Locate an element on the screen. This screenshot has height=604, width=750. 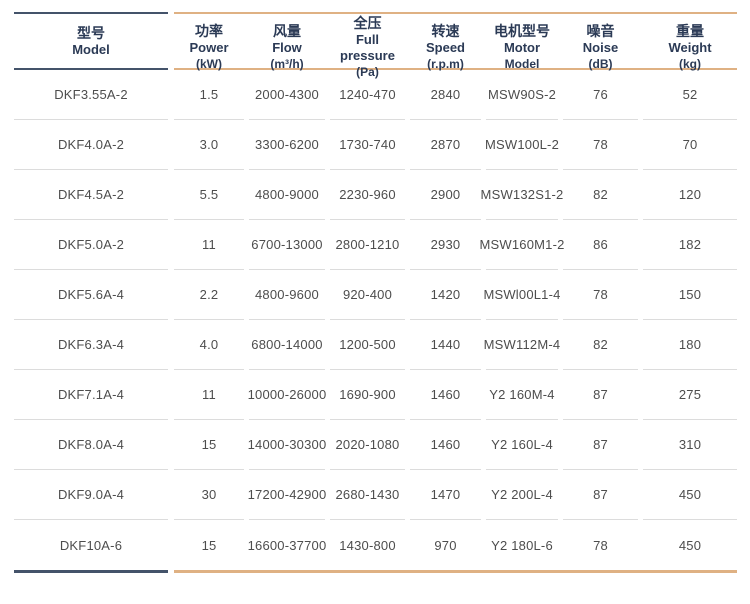
column-header: 电机型号 Motor Model is located at coordinates (522, 46).